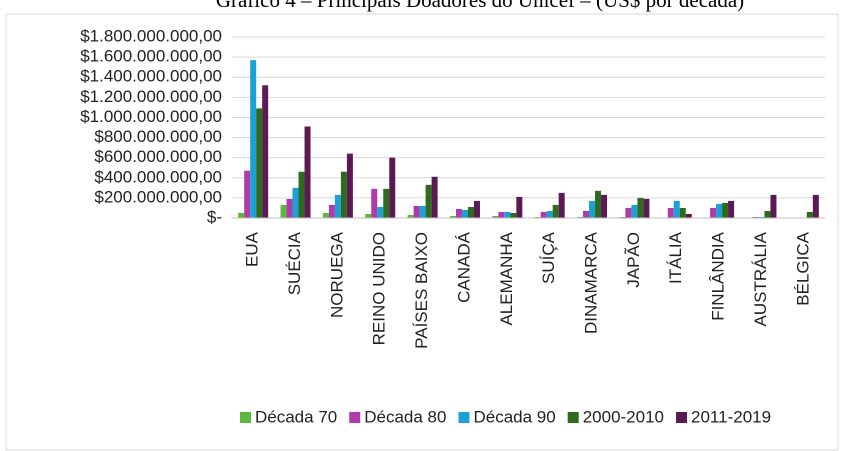  What do you see at coordinates (252, 249) in the screenshot?
I see `x-tick-label: EUA` at bounding box center [252, 249].